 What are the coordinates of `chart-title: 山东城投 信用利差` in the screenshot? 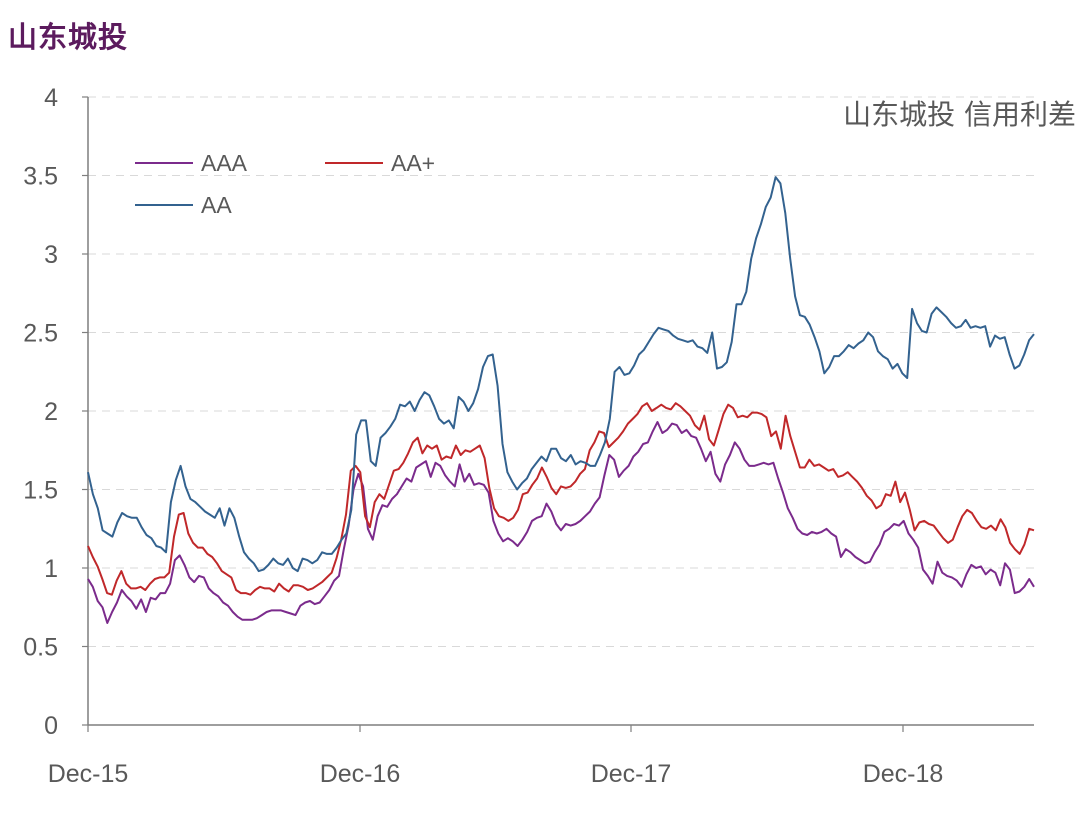 It's located at (959, 114).